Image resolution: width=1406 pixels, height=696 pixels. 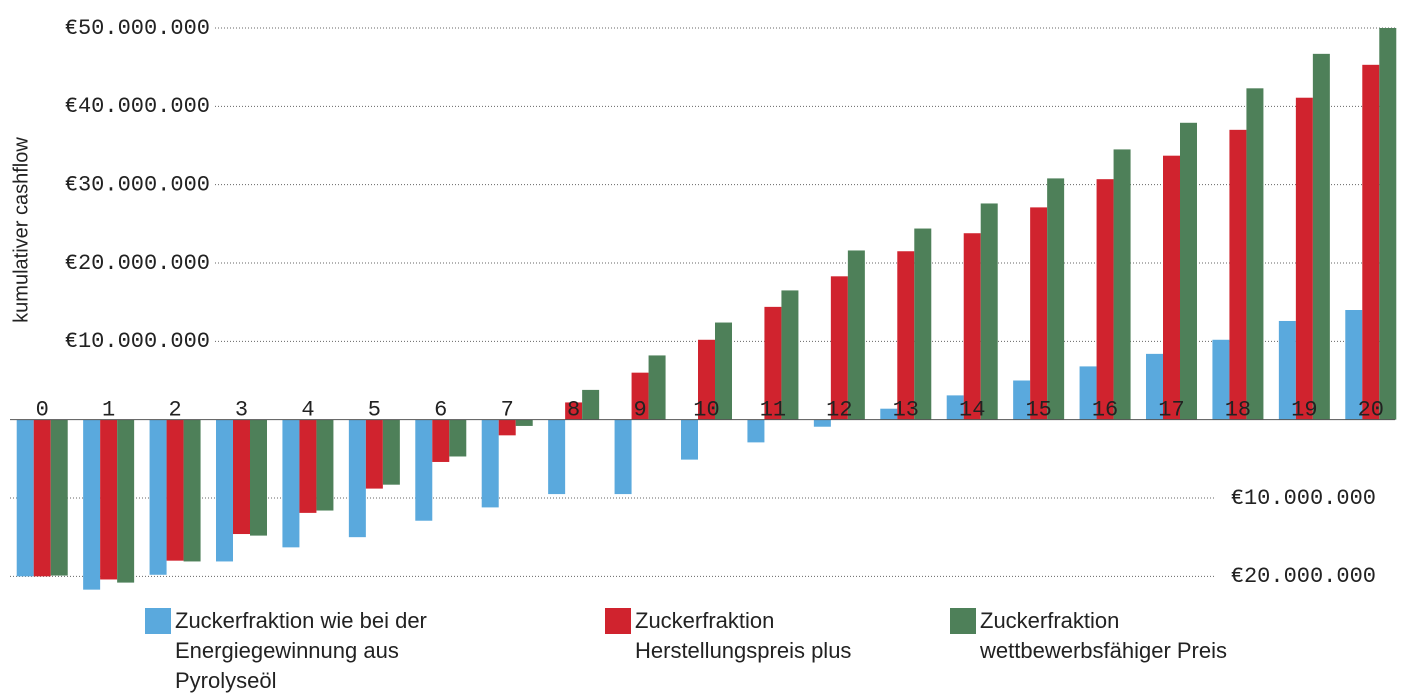 What do you see at coordinates (1171, 409) in the screenshot?
I see `x-tick-label: 17` at bounding box center [1171, 409].